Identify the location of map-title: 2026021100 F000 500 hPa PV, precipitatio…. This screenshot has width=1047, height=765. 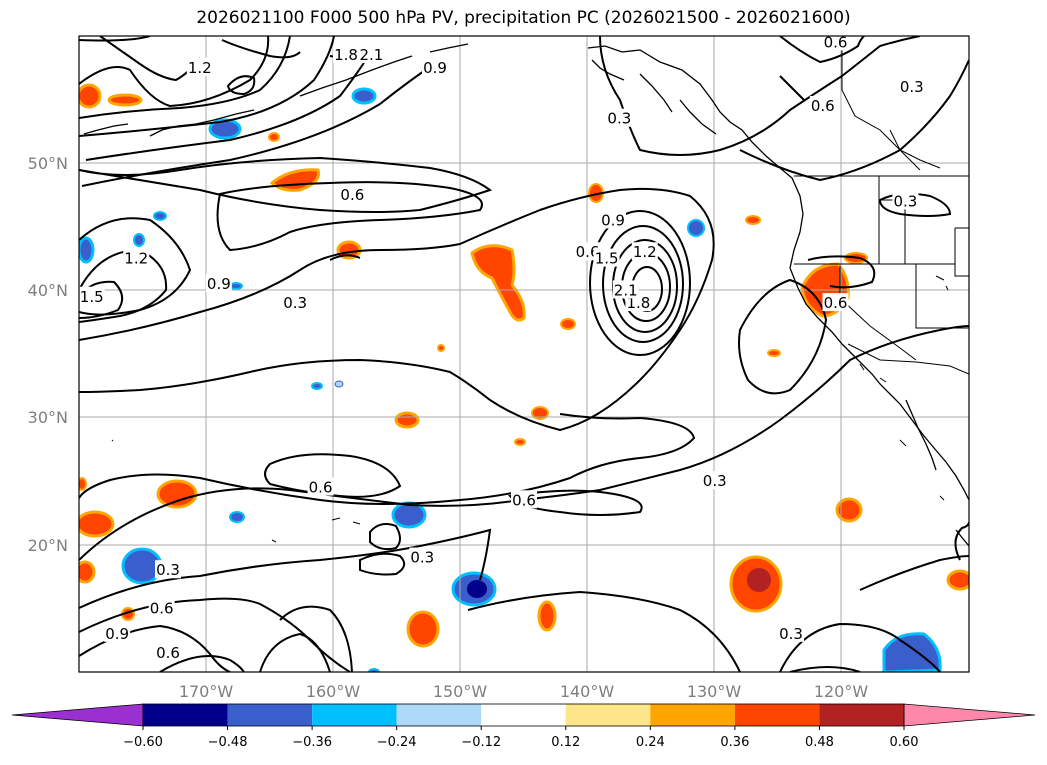
(523, 18).